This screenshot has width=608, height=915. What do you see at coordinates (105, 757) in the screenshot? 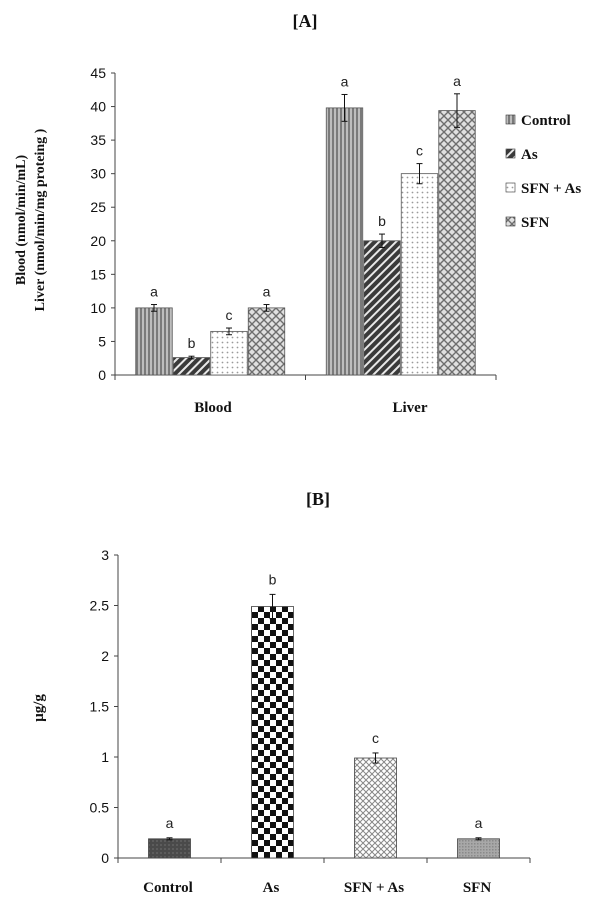
I see `panel-b-y-tick-label: 1` at bounding box center [105, 757].